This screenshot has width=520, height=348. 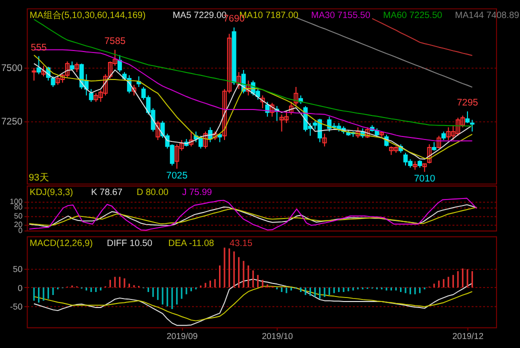 I want to click on annotation: 7585, so click(x=115, y=42).